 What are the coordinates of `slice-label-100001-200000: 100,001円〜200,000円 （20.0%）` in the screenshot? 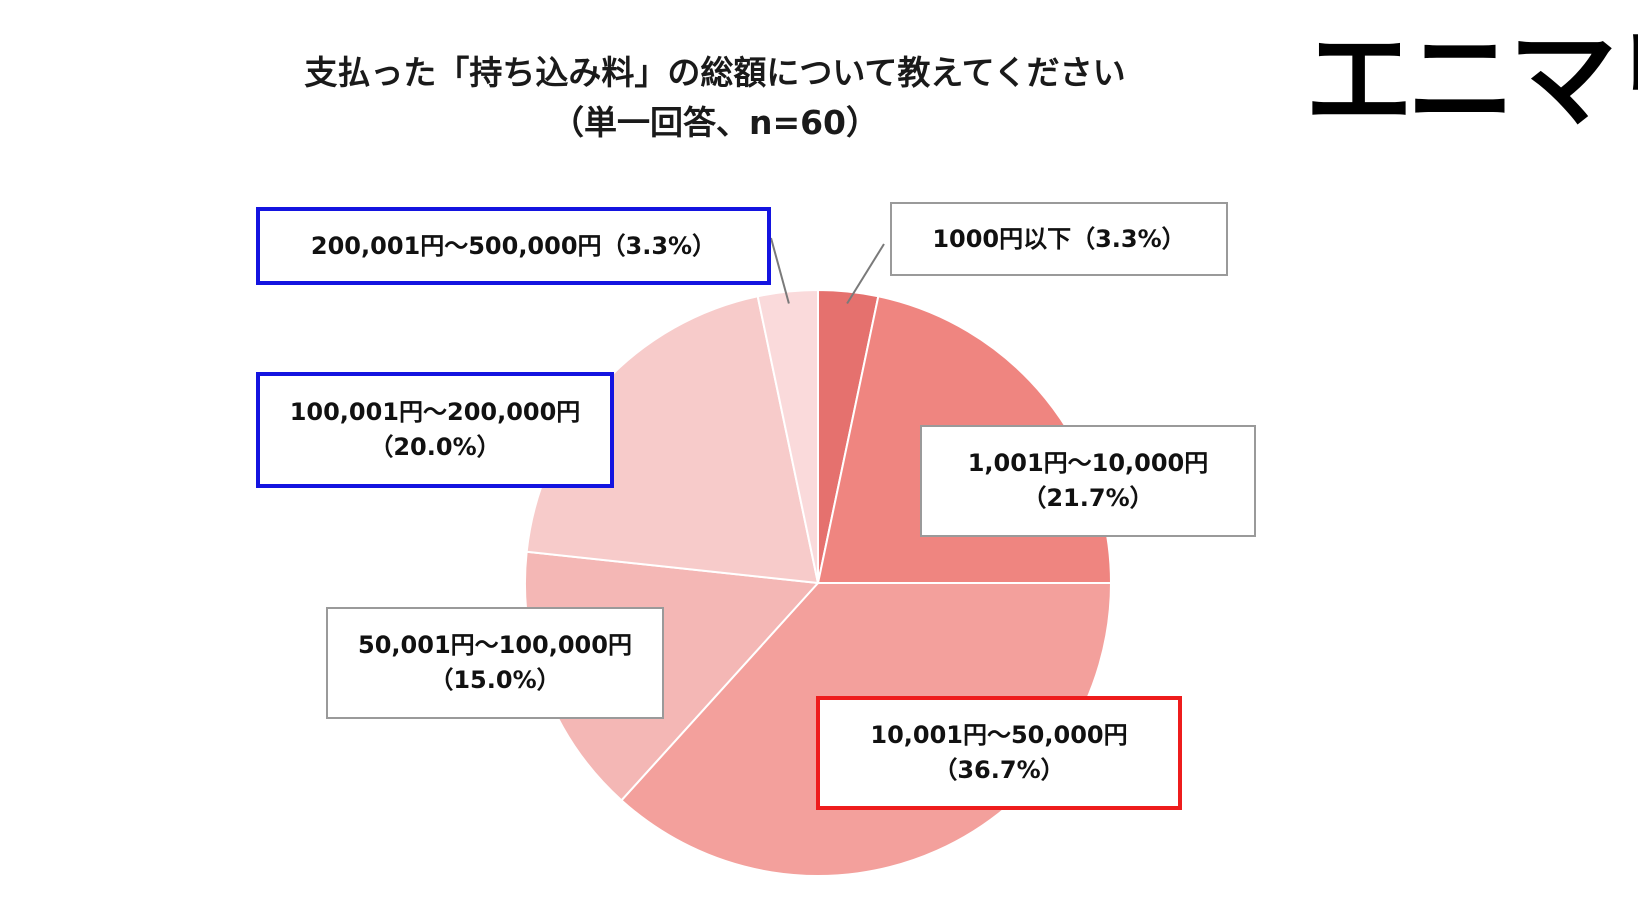 It's located at (435, 430).